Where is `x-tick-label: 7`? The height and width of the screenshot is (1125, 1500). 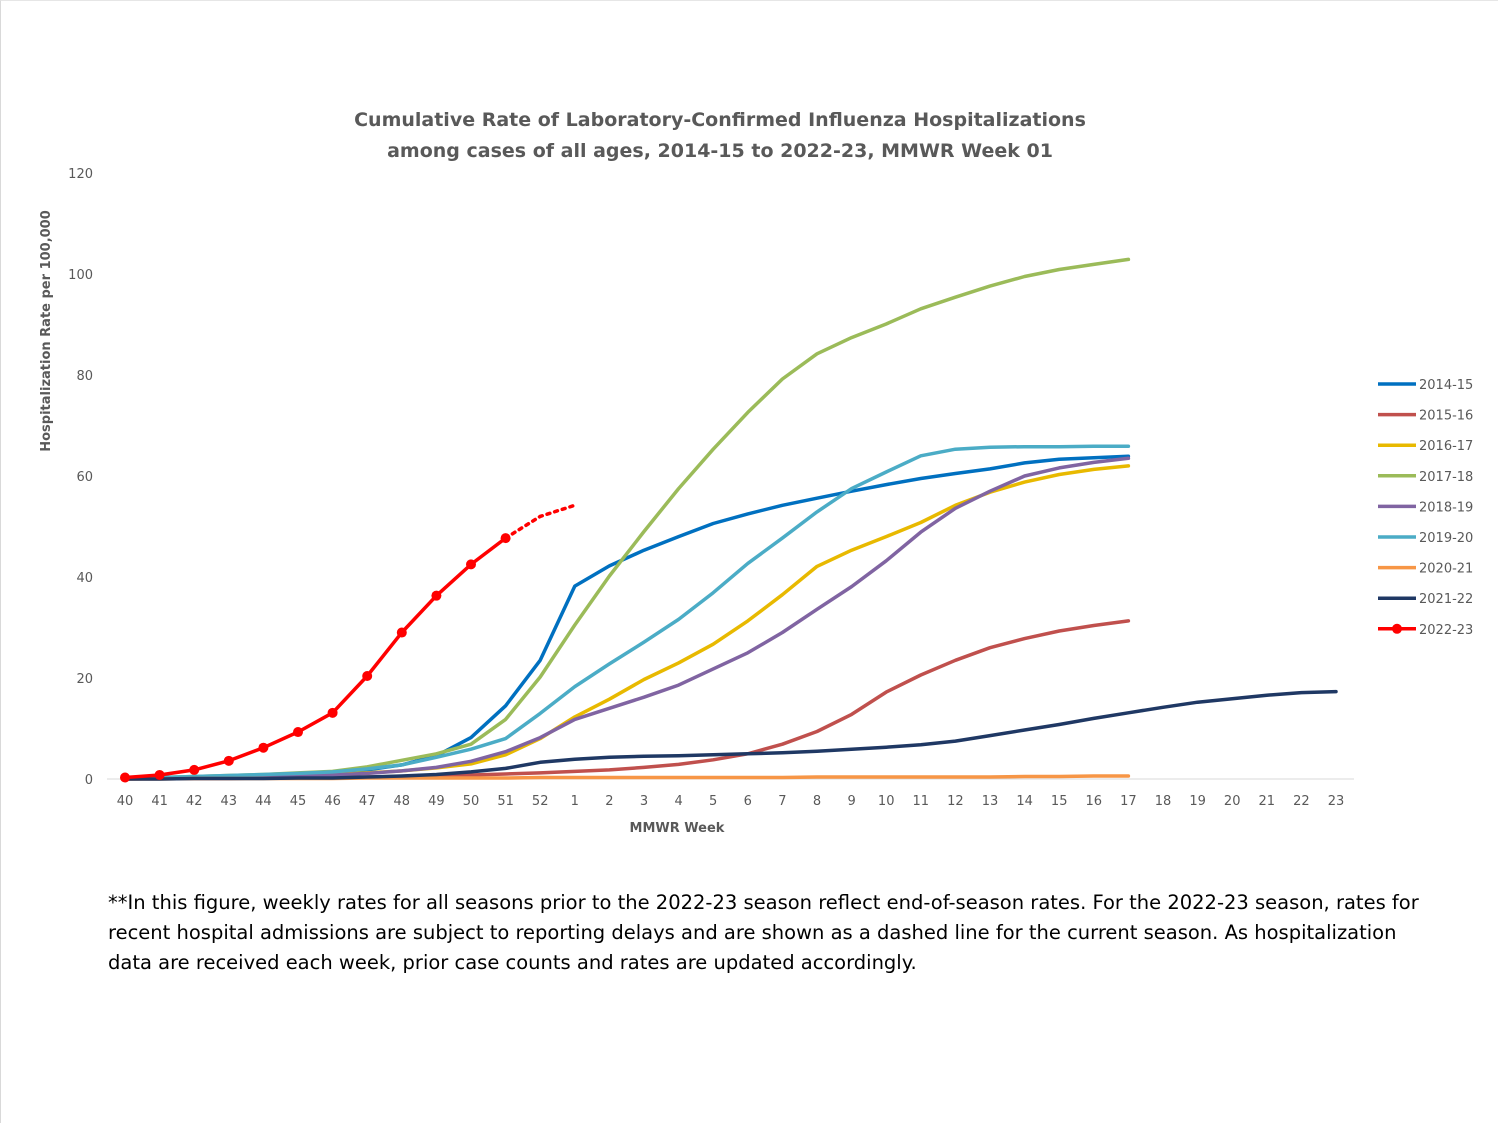 x-tick-label: 7 is located at coordinates (782, 801).